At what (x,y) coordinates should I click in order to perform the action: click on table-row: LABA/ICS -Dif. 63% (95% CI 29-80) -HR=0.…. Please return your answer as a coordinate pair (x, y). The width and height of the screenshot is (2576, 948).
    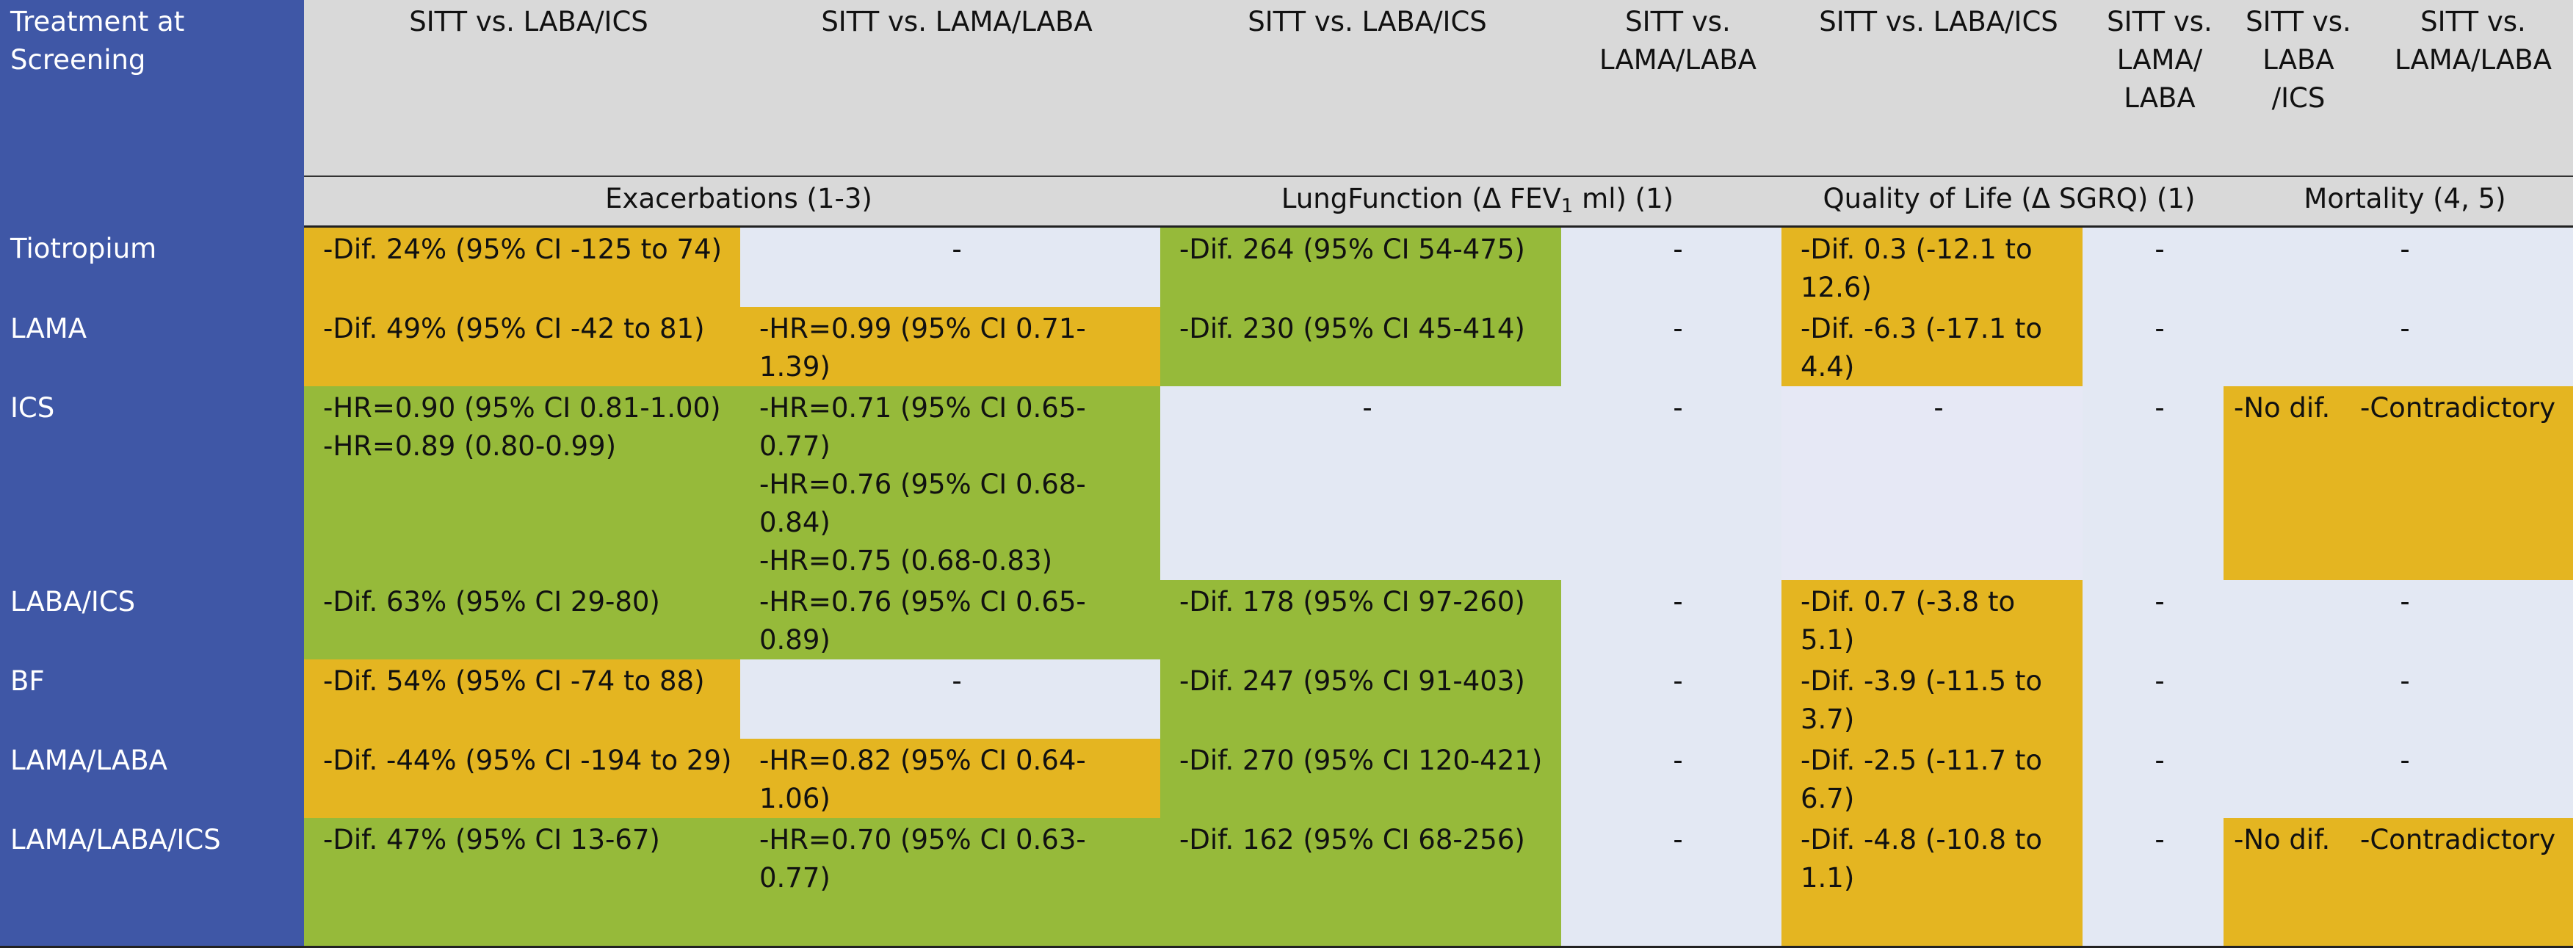
    Looking at the image, I should click on (1286, 620).